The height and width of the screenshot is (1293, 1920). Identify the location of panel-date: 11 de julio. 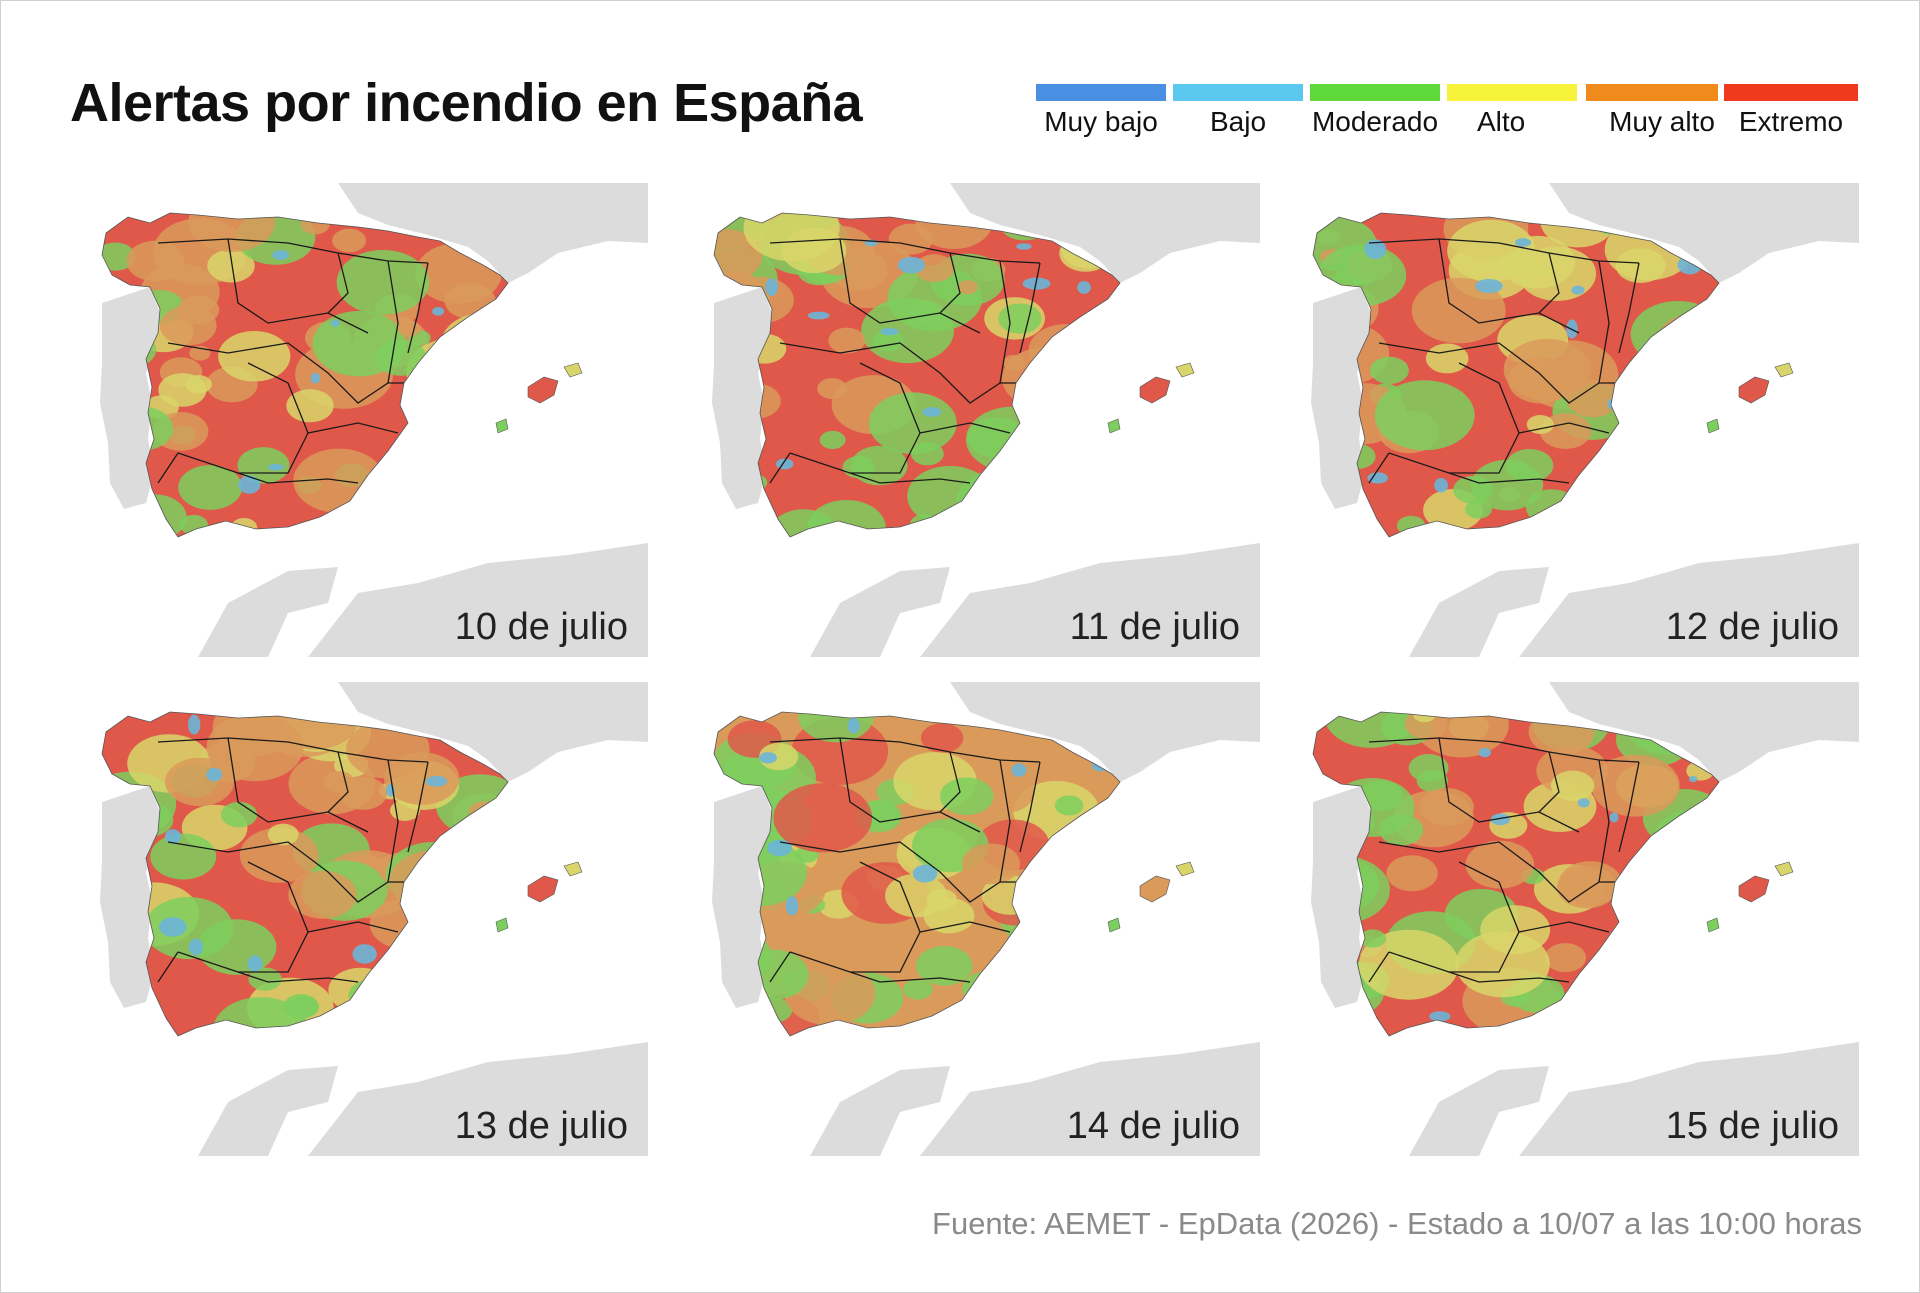
(1154, 627).